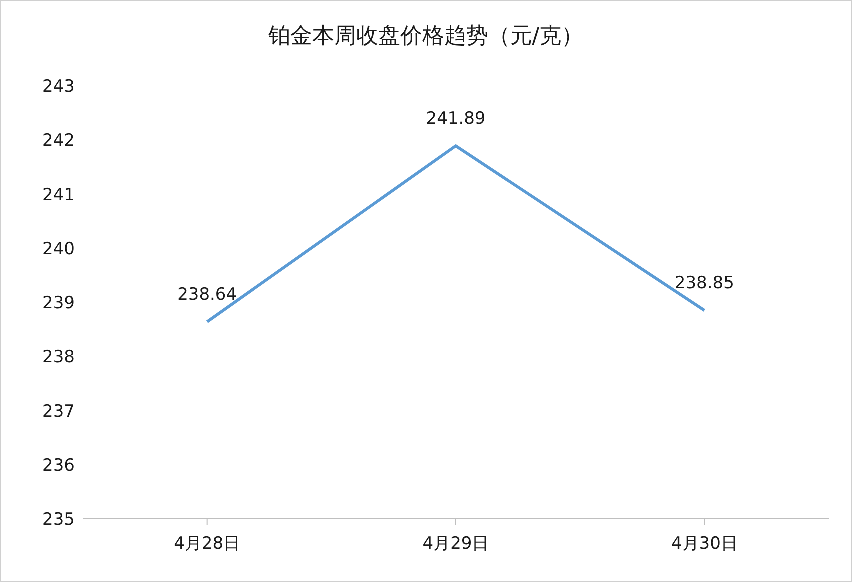 The image size is (852, 582). Describe the element at coordinates (58, 304) in the screenshot. I see `y-tick-label: 239` at that location.